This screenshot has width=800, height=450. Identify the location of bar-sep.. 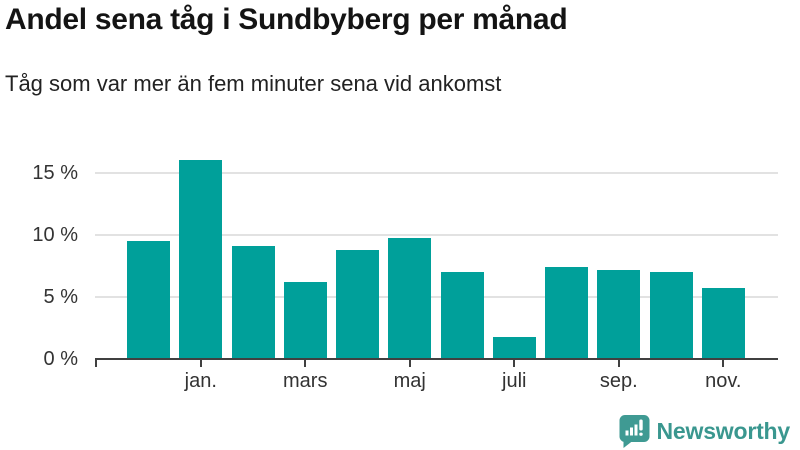
(619, 314).